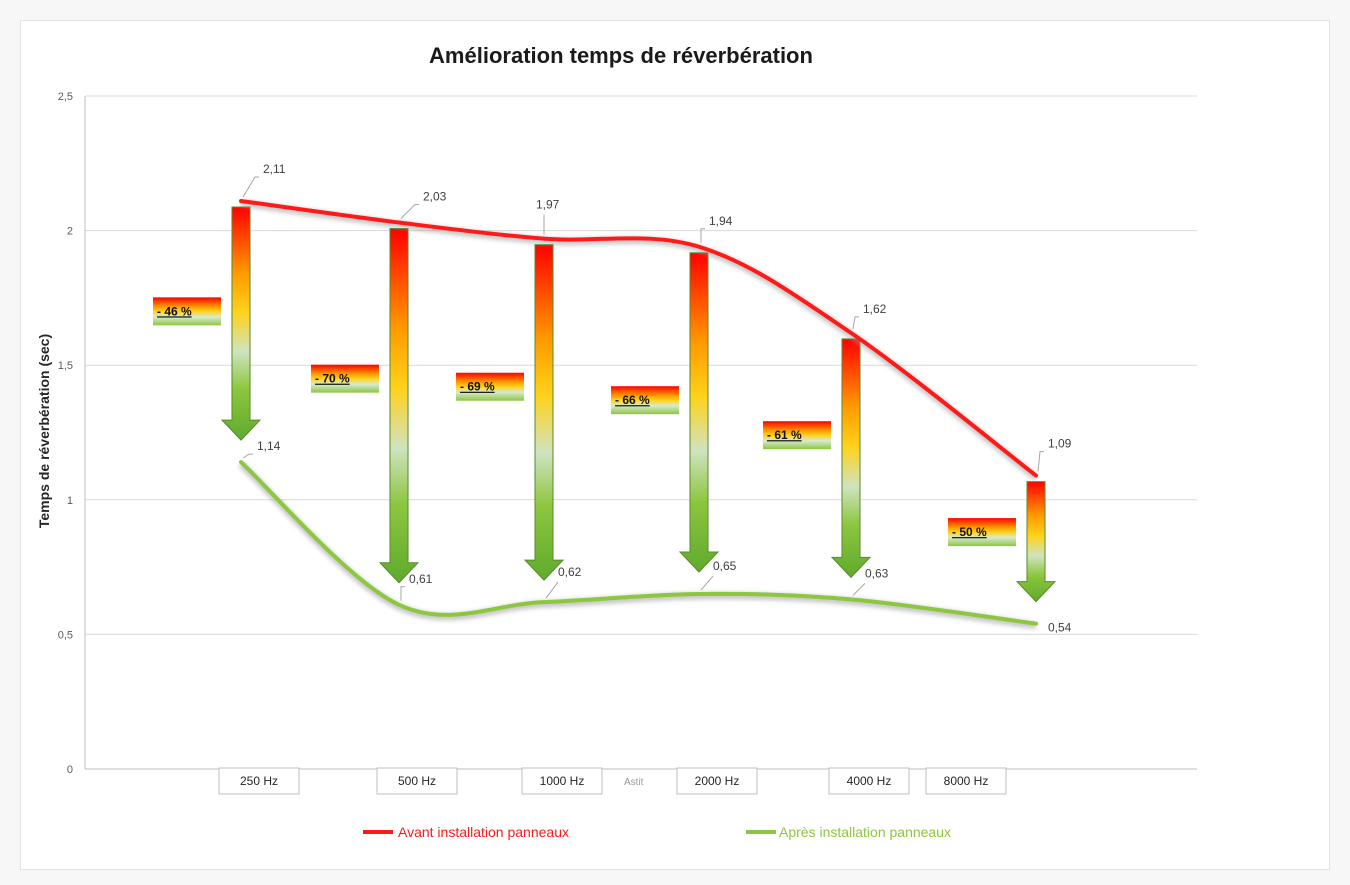 The width and height of the screenshot is (1350, 885). Describe the element at coordinates (875, 309) in the screenshot. I see `data-label-avant-4: 1,62` at that location.